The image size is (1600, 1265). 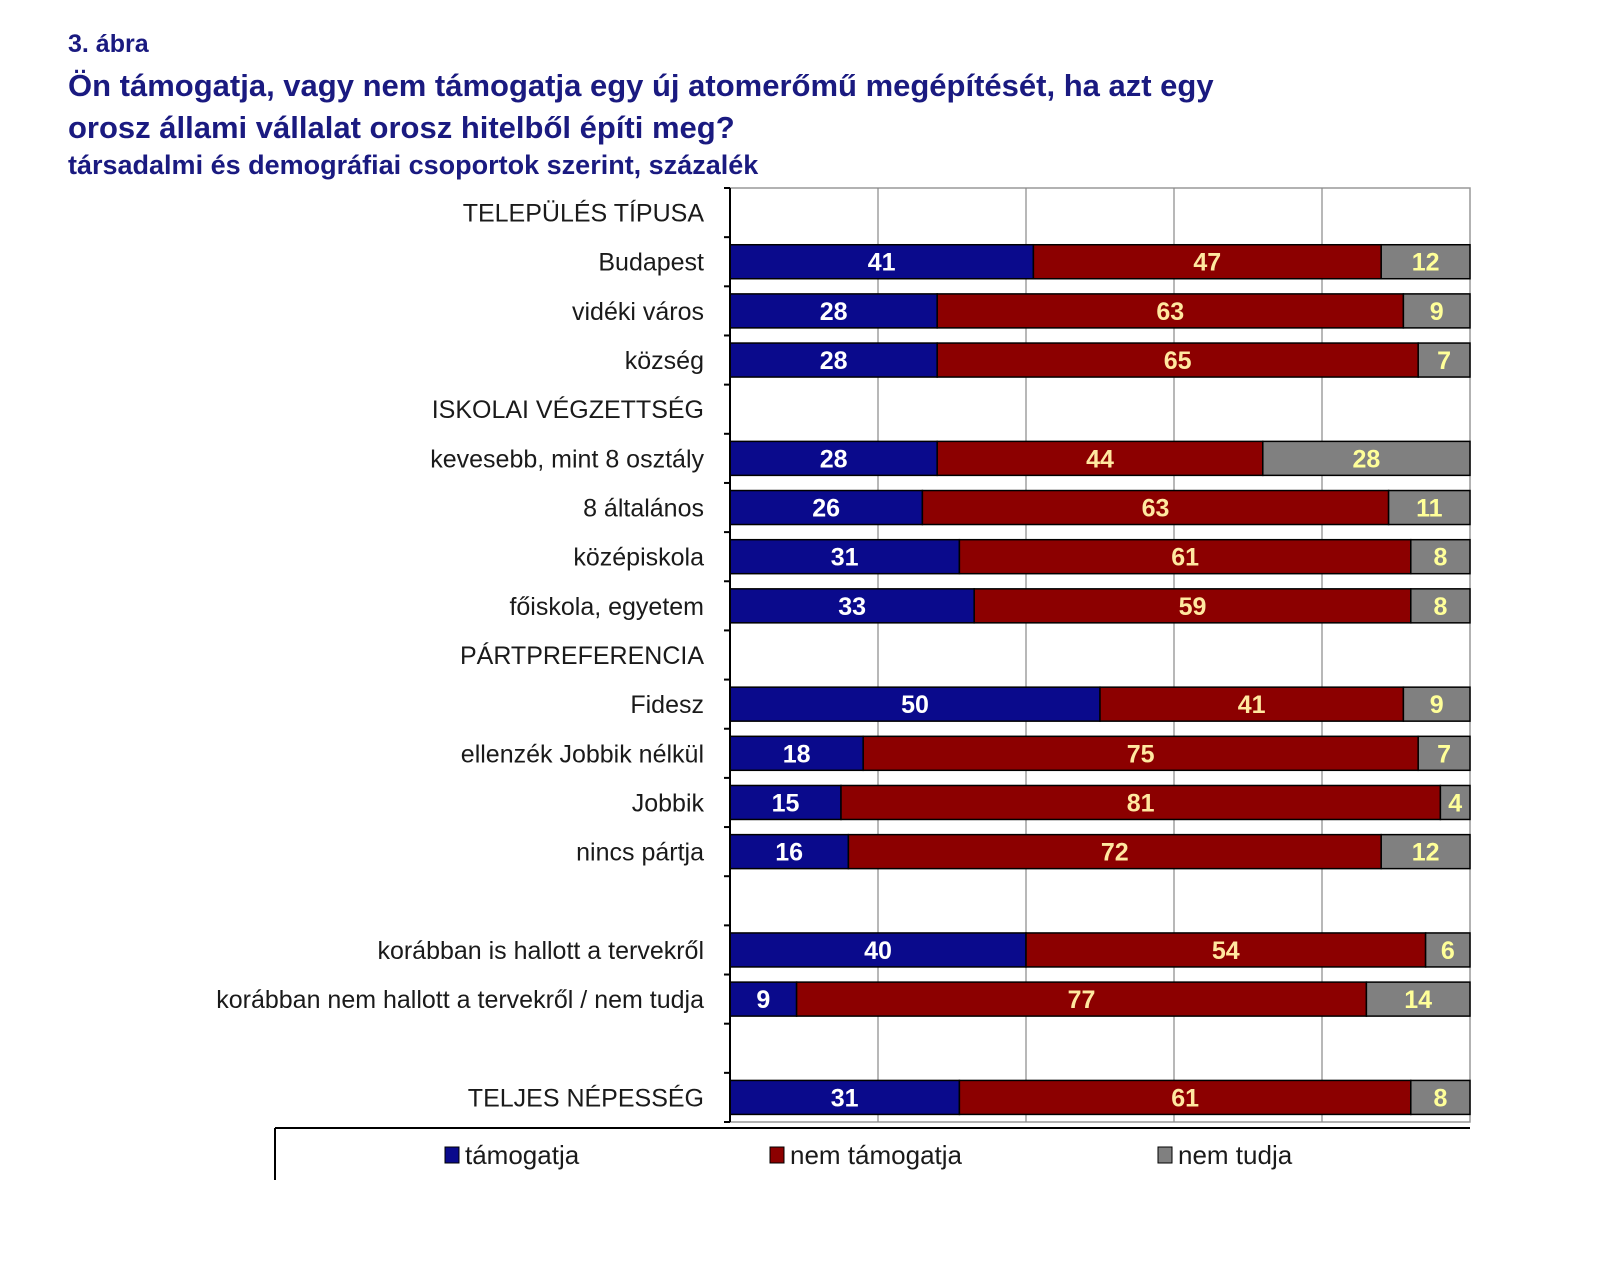 I want to click on category-label: Jobbik, so click(x=668, y=803).